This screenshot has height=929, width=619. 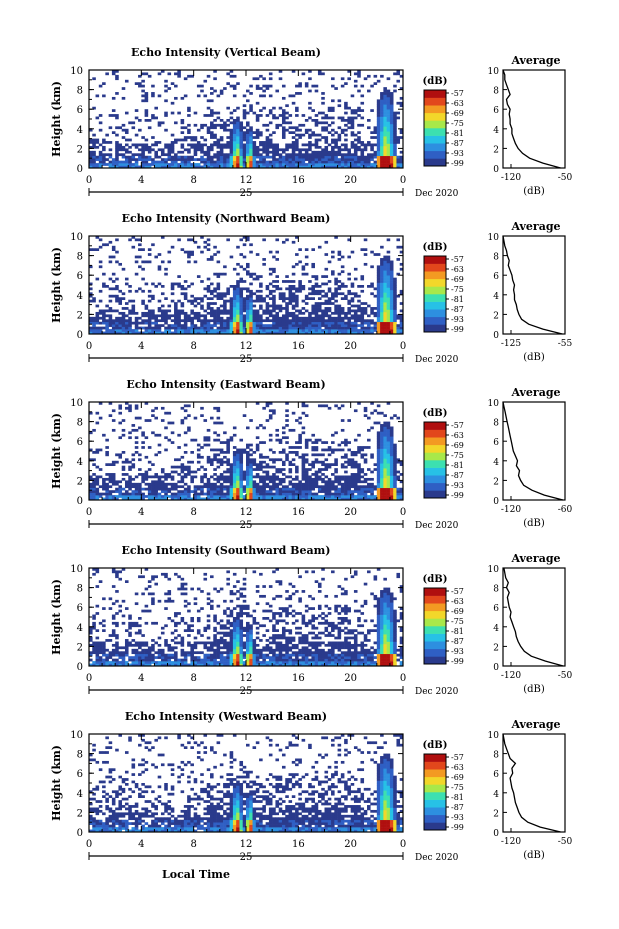 I want to click on colorbar-swatch, so click(x=435, y=267).